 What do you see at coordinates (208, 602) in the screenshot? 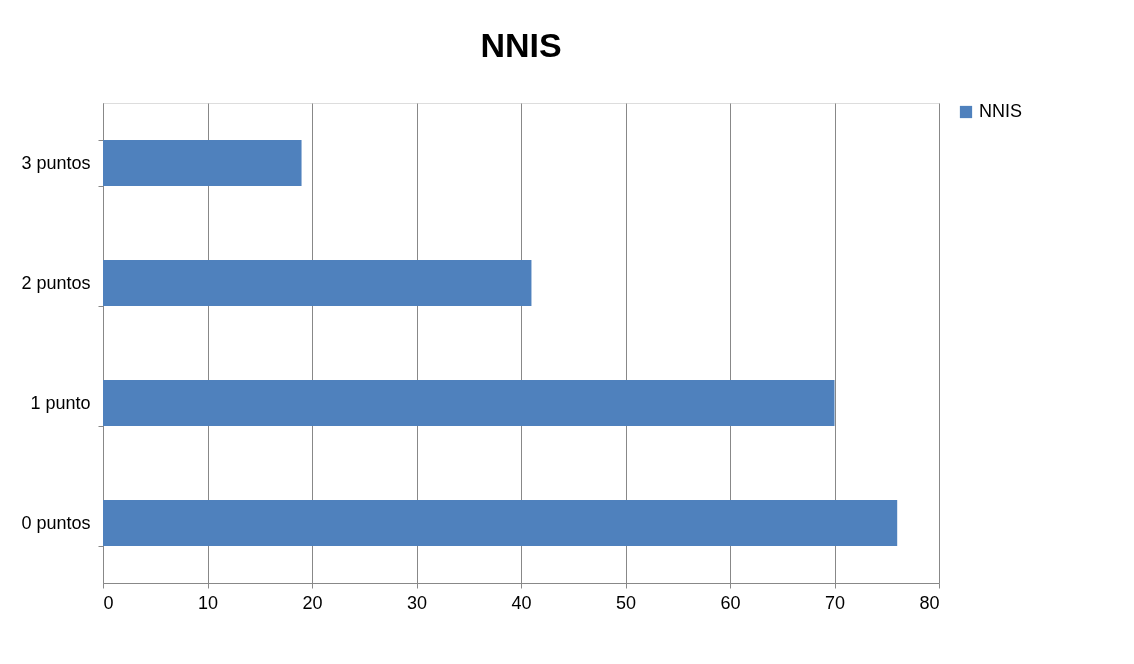
I see `x-tick-label: 10` at bounding box center [208, 602].